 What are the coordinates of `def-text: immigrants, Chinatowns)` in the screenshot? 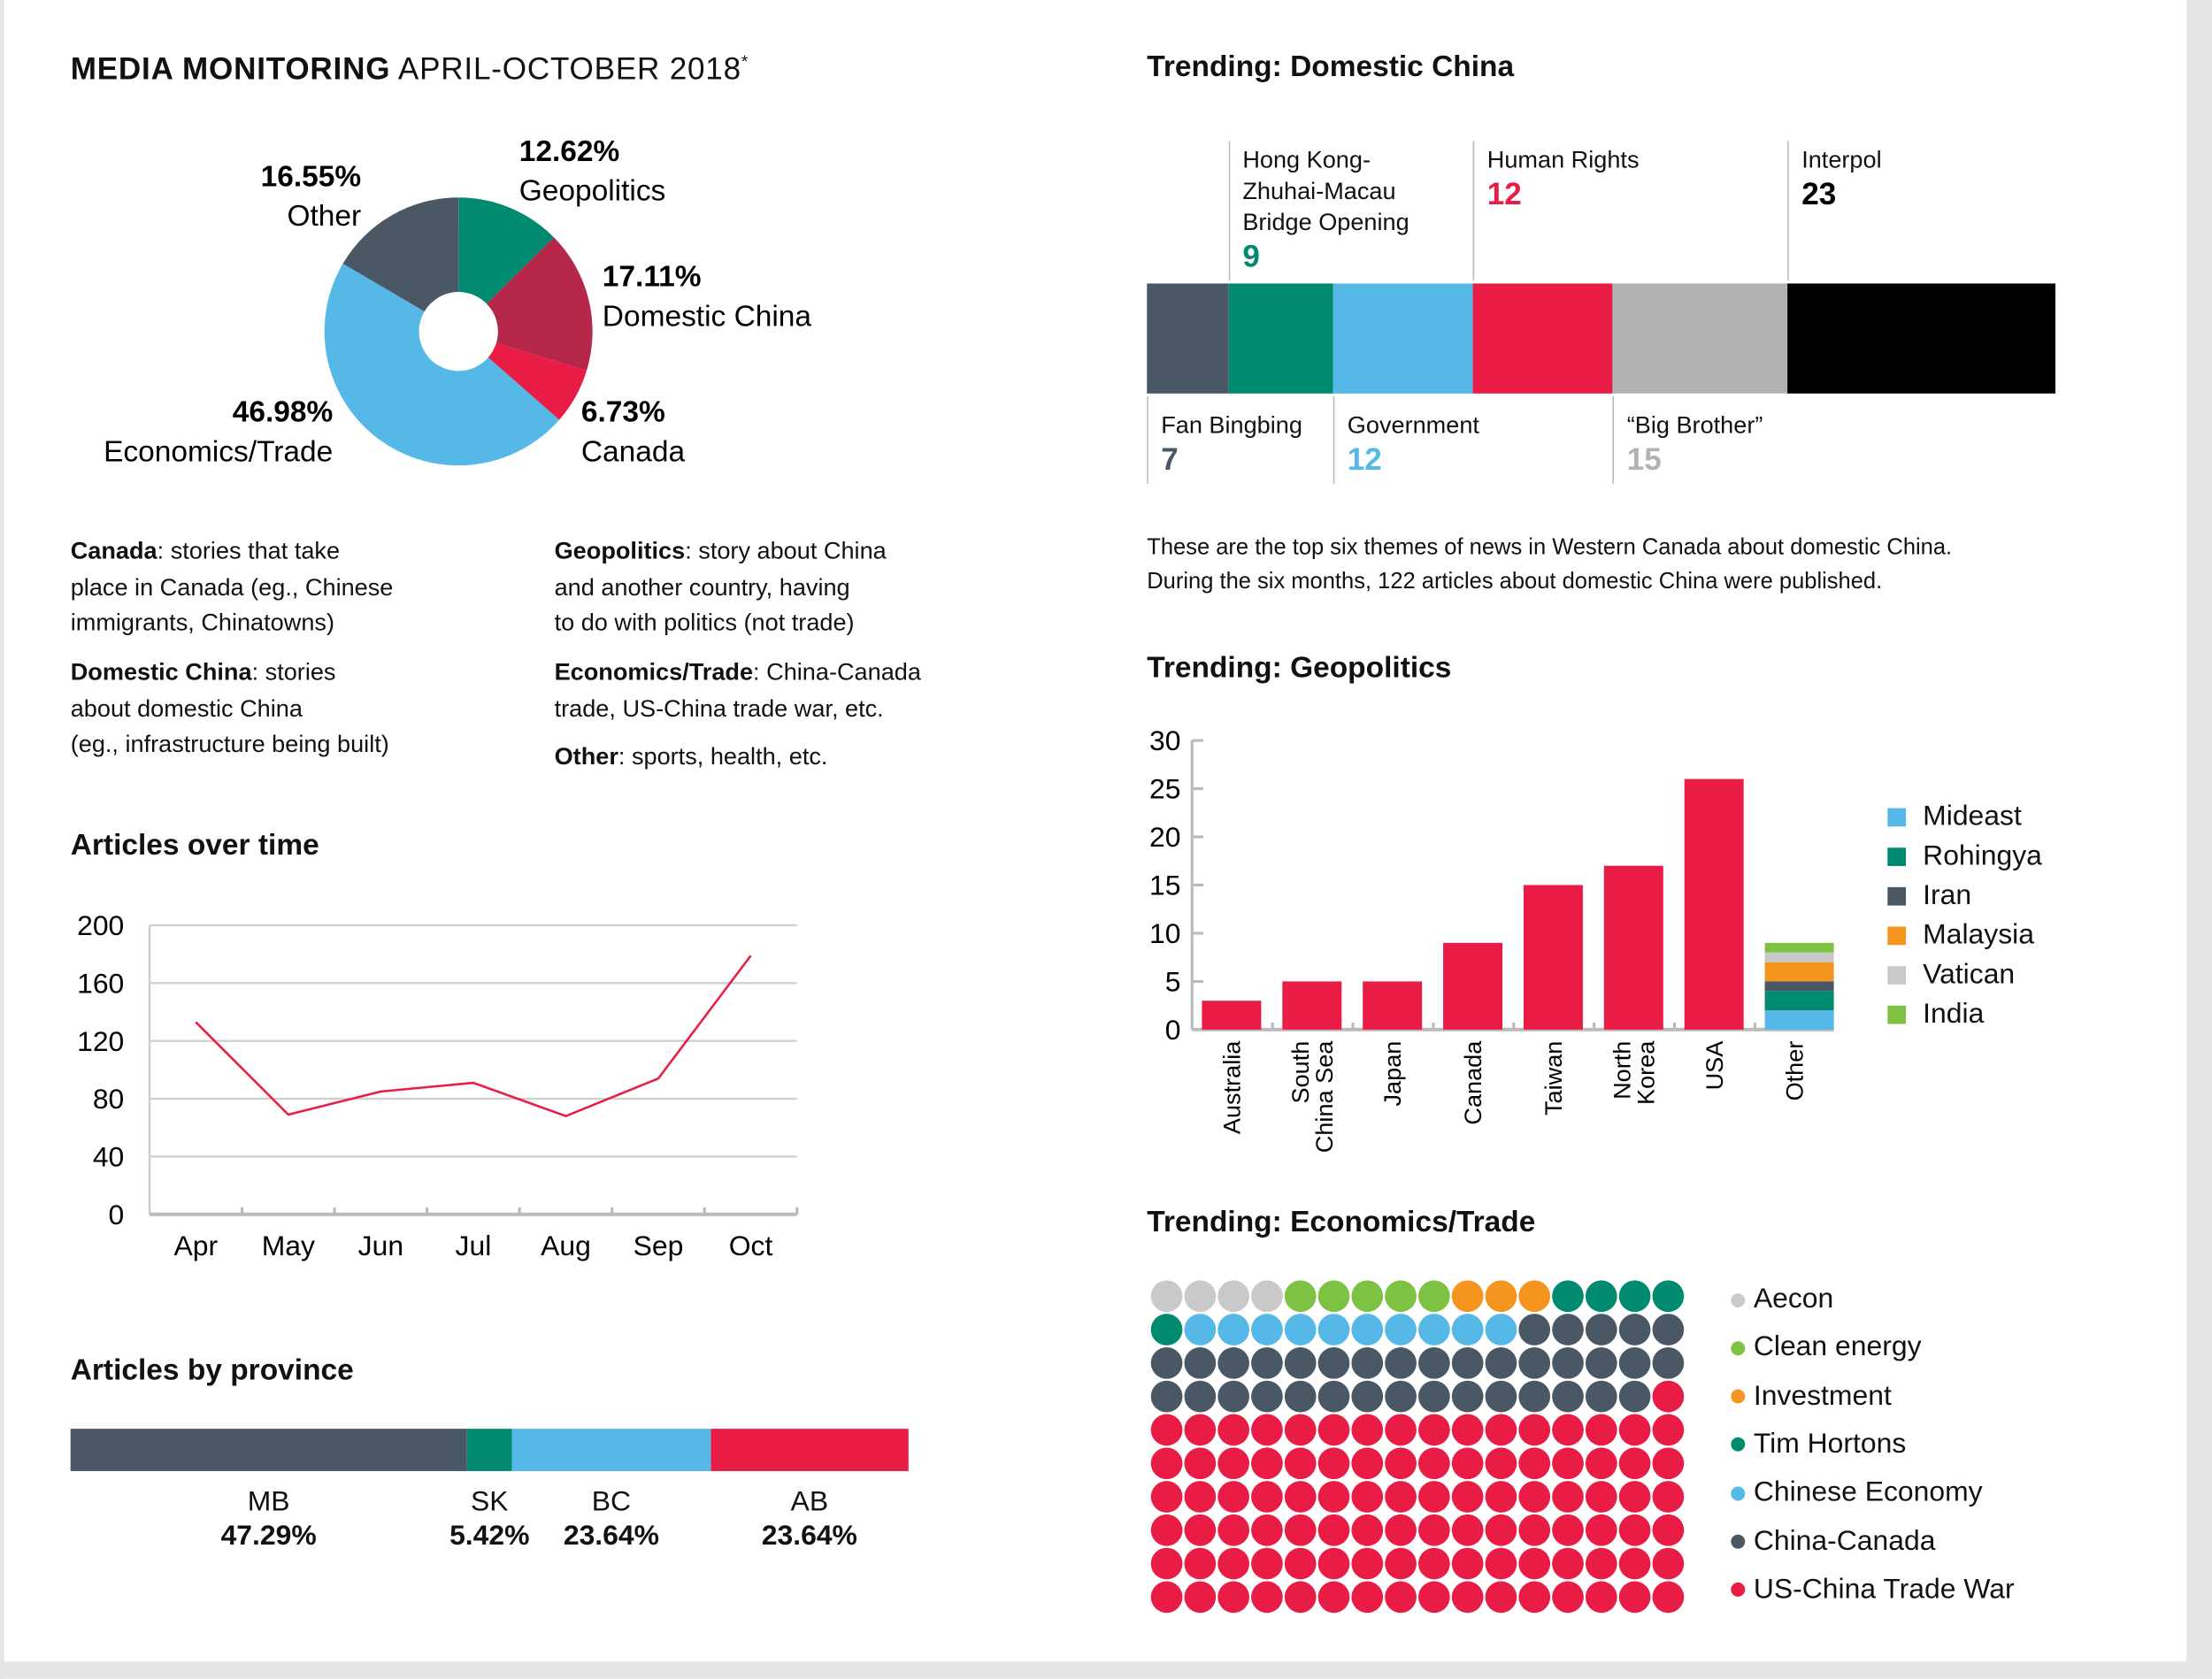 It's located at (202, 623).